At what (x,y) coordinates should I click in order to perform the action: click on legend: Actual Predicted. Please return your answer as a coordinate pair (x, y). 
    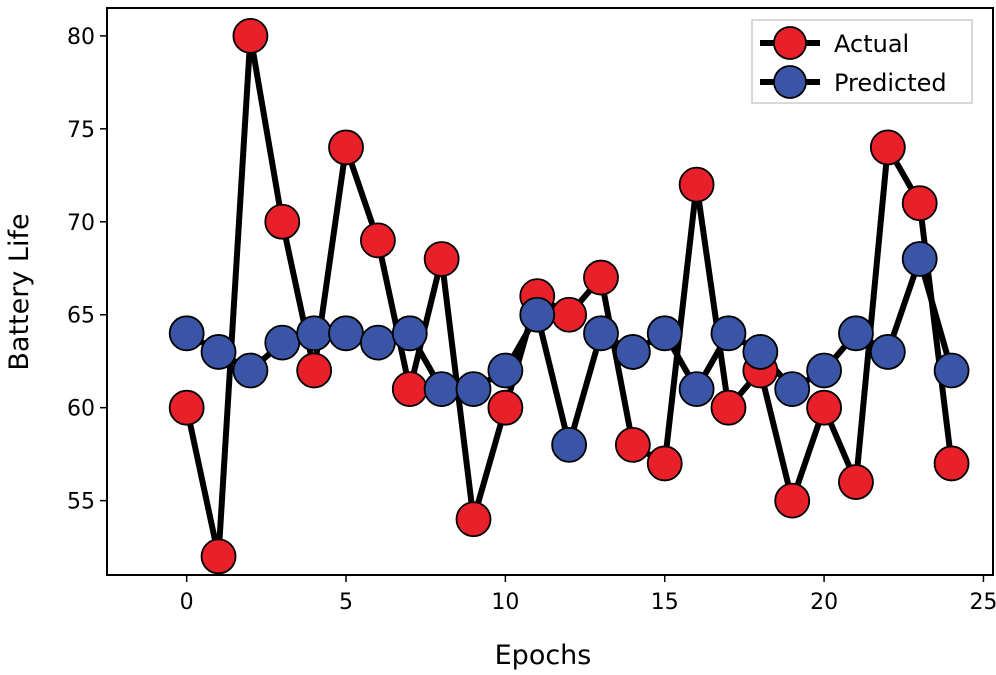
    Looking at the image, I should click on (862, 61).